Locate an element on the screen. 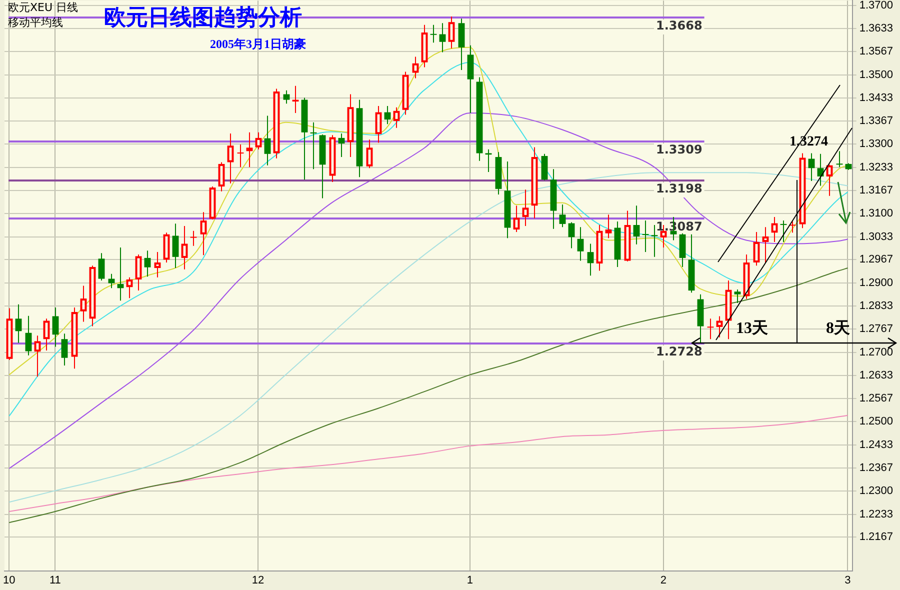 The width and height of the screenshot is (900, 590). y-tick-label: 1.3367 is located at coordinates (876, 120).